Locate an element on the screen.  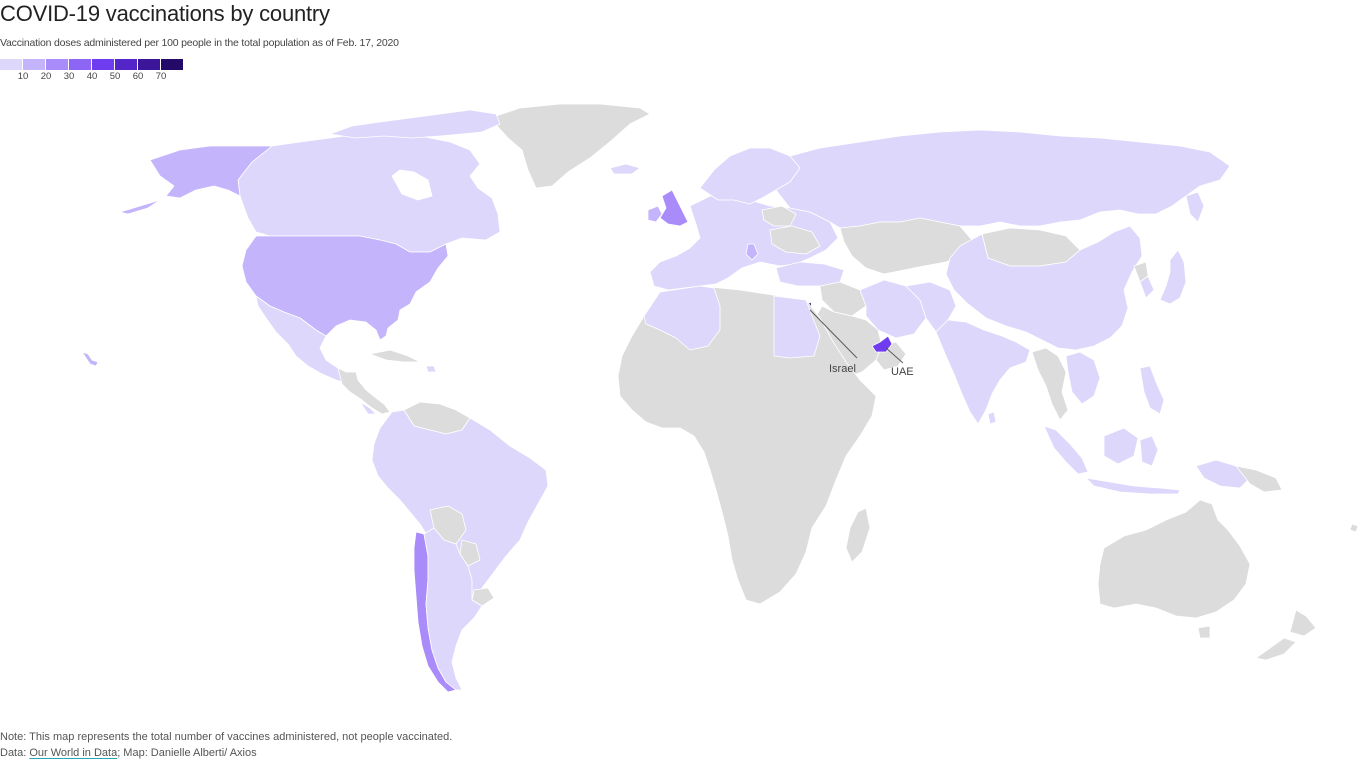
country-indonesia-java is located at coordinates (1133, 486).